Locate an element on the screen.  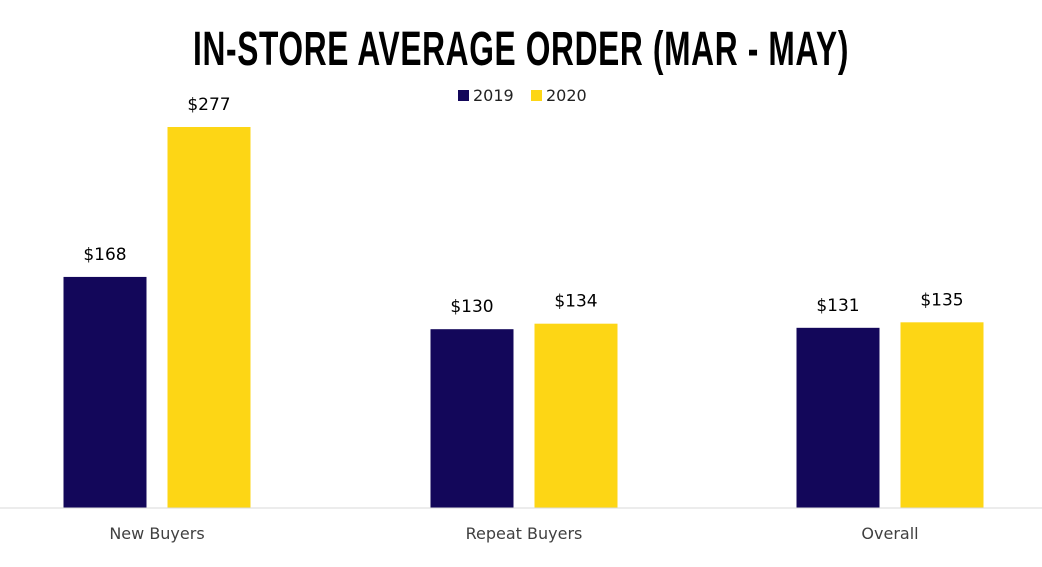
bar-2019-new-buyers is located at coordinates (105, 392).